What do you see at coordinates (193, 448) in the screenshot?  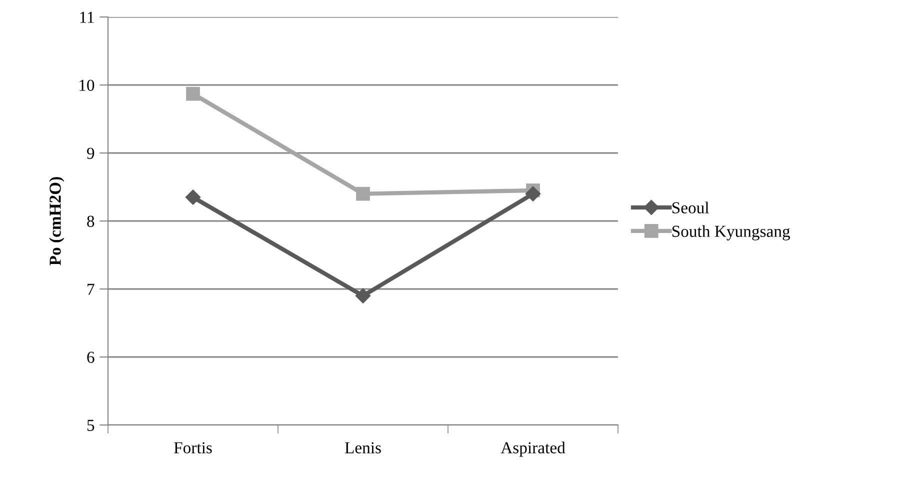 I see `x-tick-label: Fortis` at bounding box center [193, 448].